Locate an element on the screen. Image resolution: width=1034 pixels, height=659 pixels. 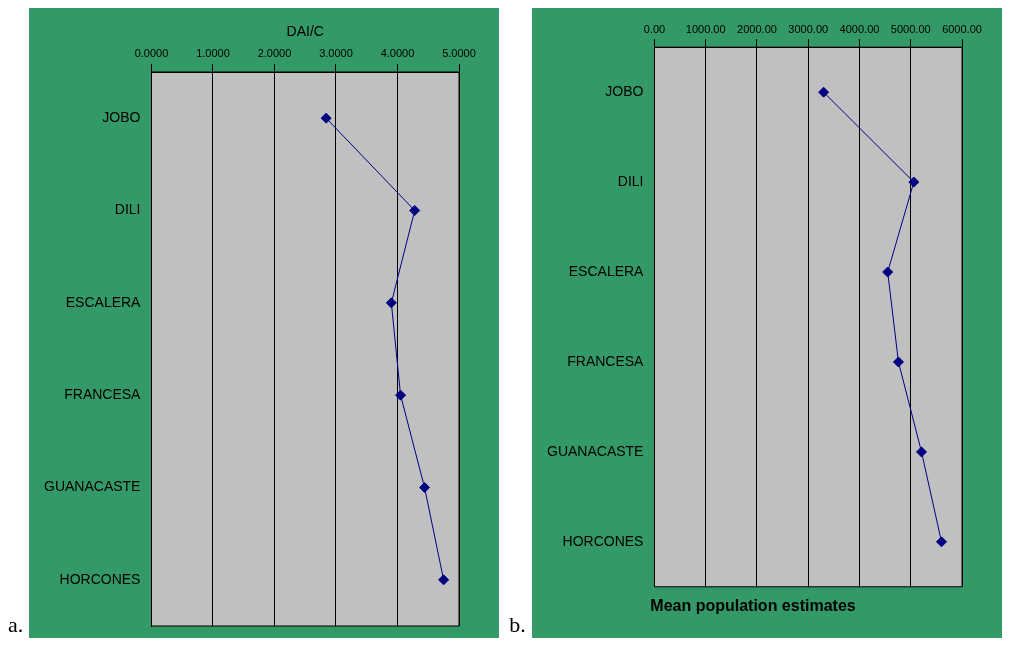
x-tick-label: 2000.00 is located at coordinates (756, 28).